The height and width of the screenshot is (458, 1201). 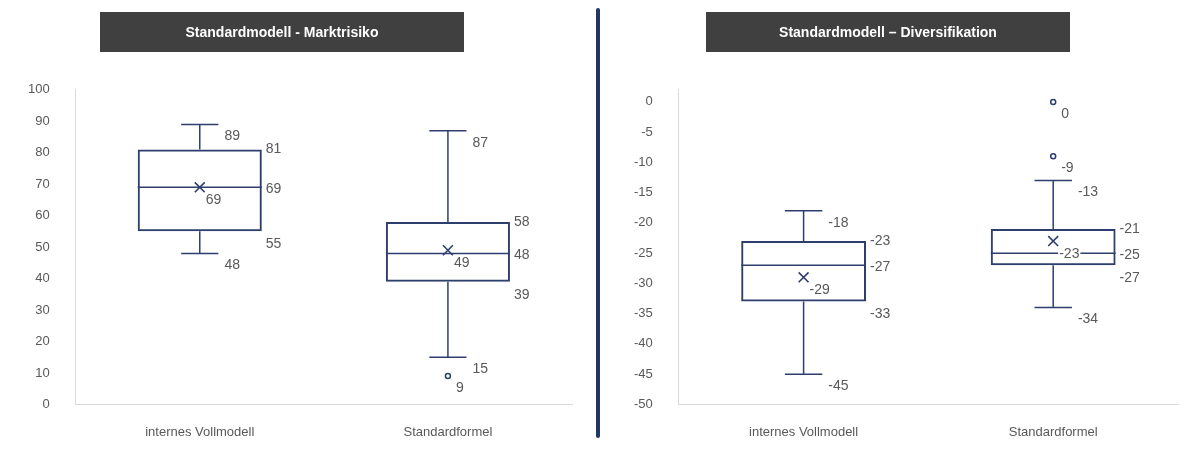 I want to click on annotation: -21, so click(x=1130, y=227).